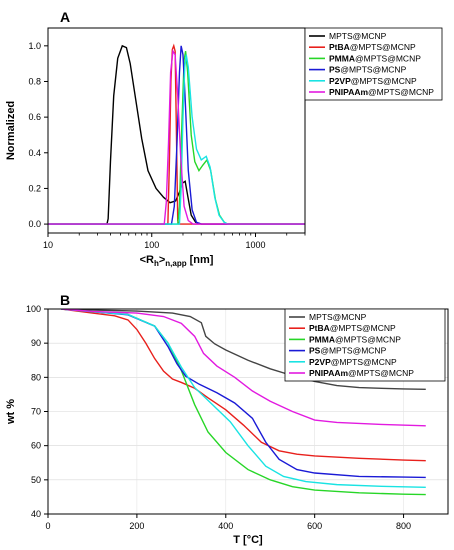 The height and width of the screenshot is (550, 454). What do you see at coordinates (36, 377) in the screenshot?
I see `y-tick-label: 80` at bounding box center [36, 377].